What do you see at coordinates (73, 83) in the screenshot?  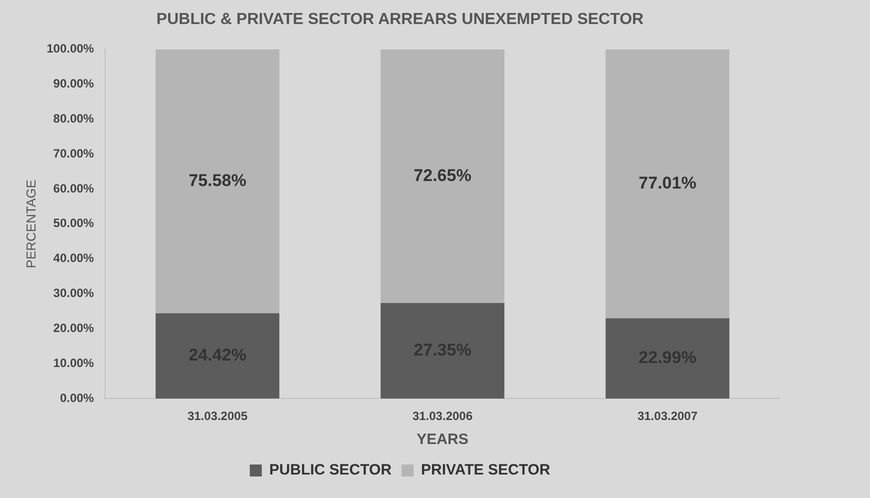 I see `y-tick-label: 90.00%` at bounding box center [73, 83].